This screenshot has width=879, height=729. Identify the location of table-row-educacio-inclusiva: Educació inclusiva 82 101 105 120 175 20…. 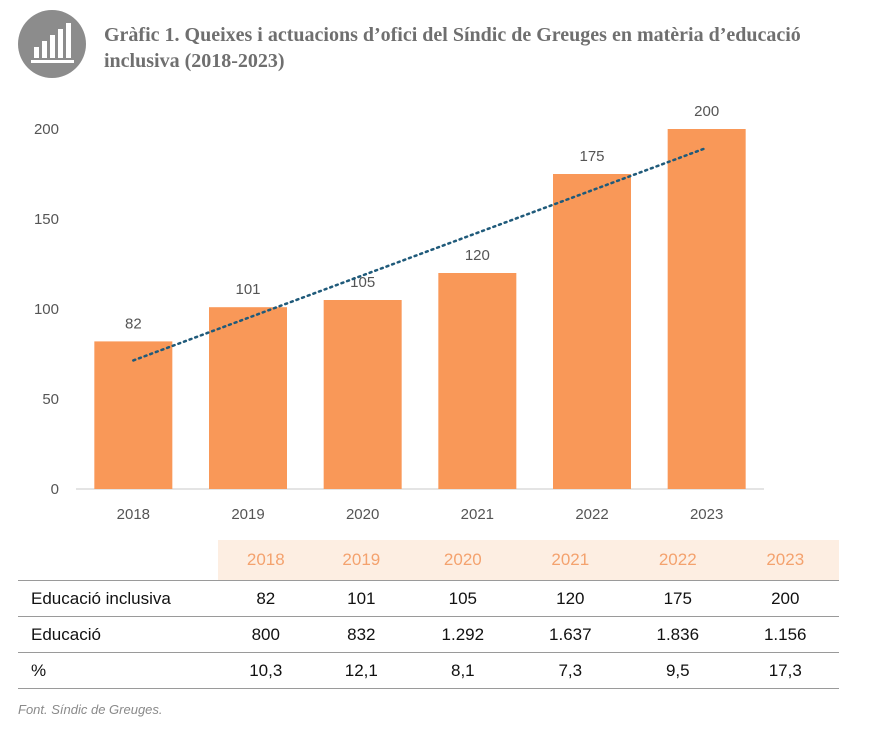
(428, 598).